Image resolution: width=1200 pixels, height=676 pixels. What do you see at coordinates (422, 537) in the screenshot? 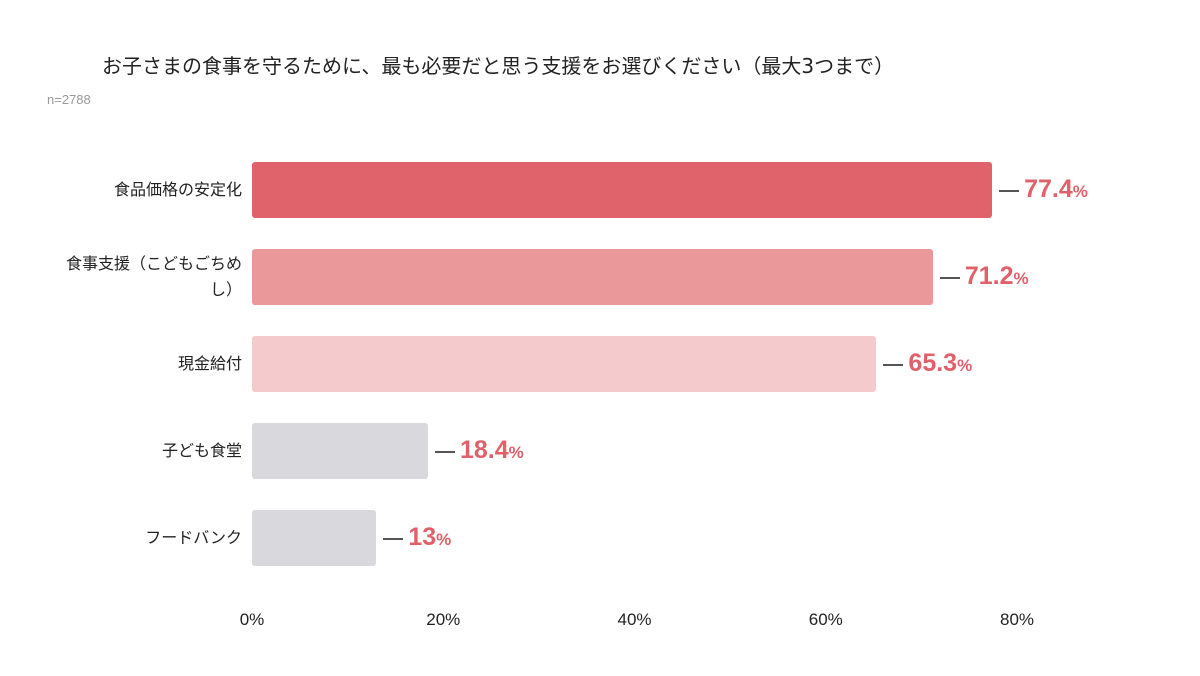
I see `data-label-value: 13` at bounding box center [422, 537].